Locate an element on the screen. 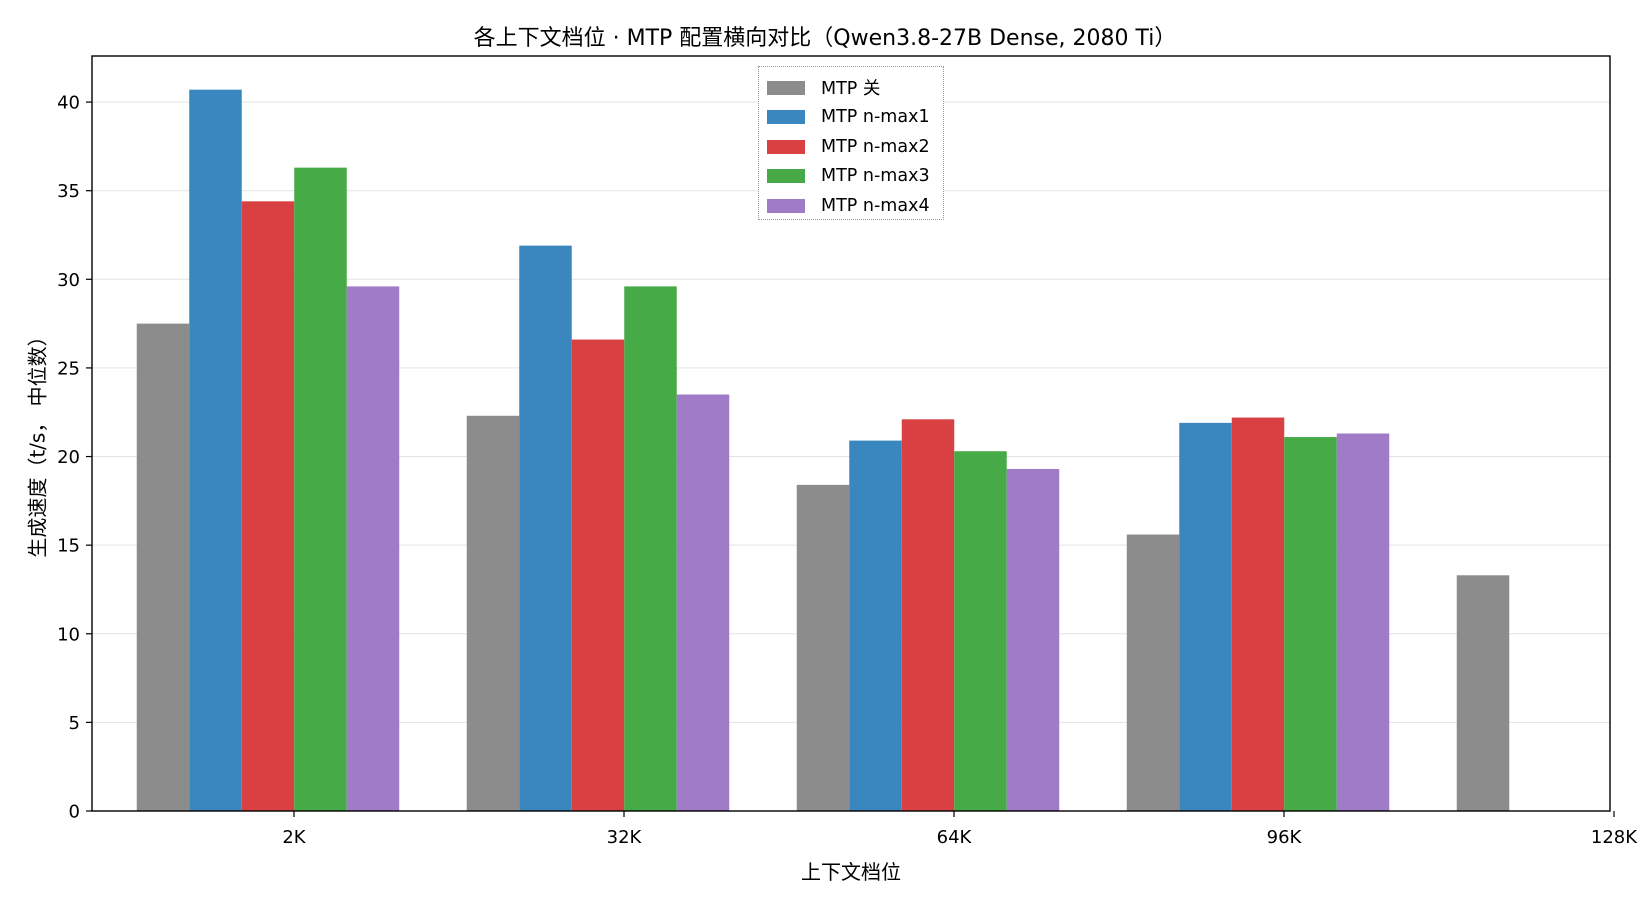  legend-item: MTP n-max2 is located at coordinates (851, 147).